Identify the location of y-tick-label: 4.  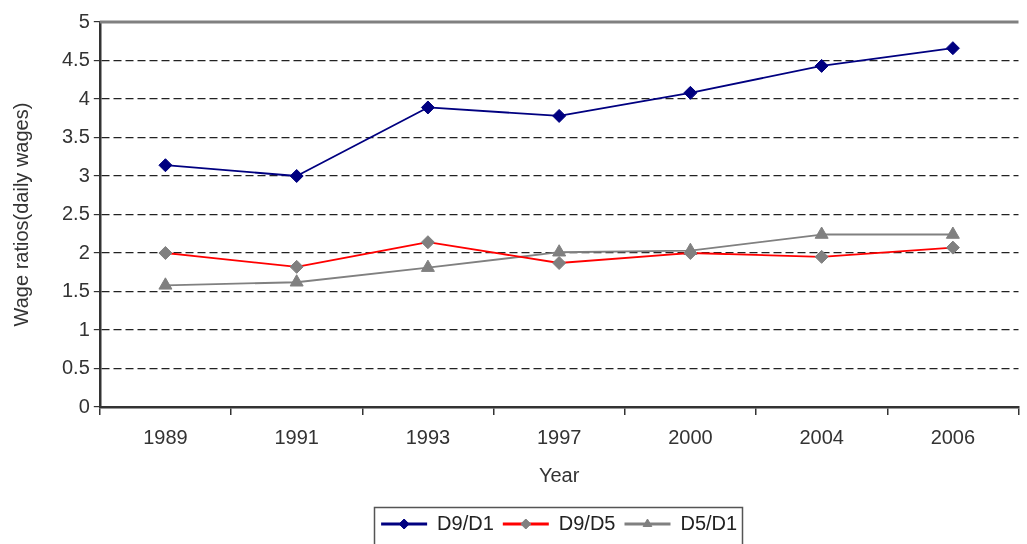
(84, 97).